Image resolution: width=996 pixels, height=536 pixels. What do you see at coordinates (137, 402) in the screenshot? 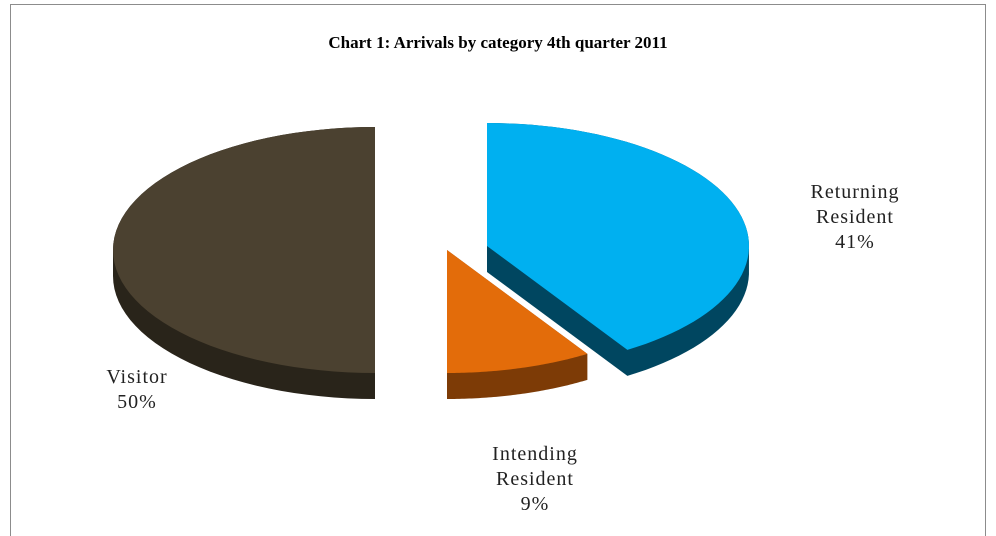
I see `slice-value-label: 50%` at bounding box center [137, 402].